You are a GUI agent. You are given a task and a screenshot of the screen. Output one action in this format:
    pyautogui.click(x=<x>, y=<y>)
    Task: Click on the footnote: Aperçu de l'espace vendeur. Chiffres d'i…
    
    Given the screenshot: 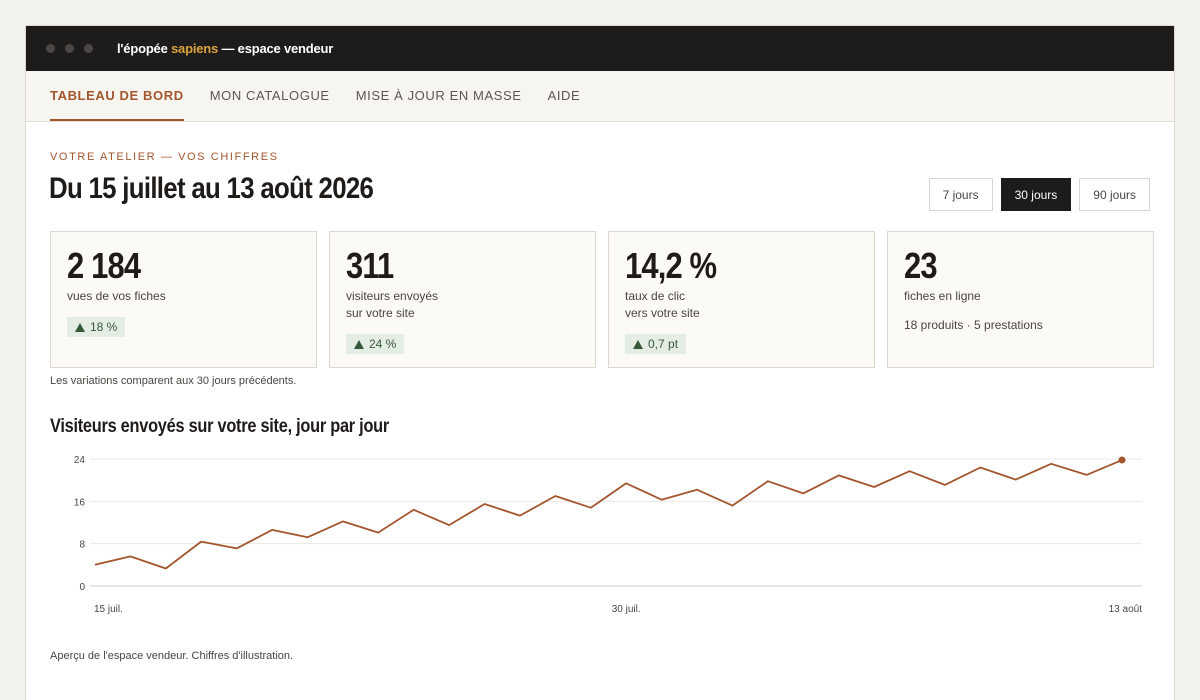 What is the action you would take?
    pyautogui.click(x=172, y=656)
    